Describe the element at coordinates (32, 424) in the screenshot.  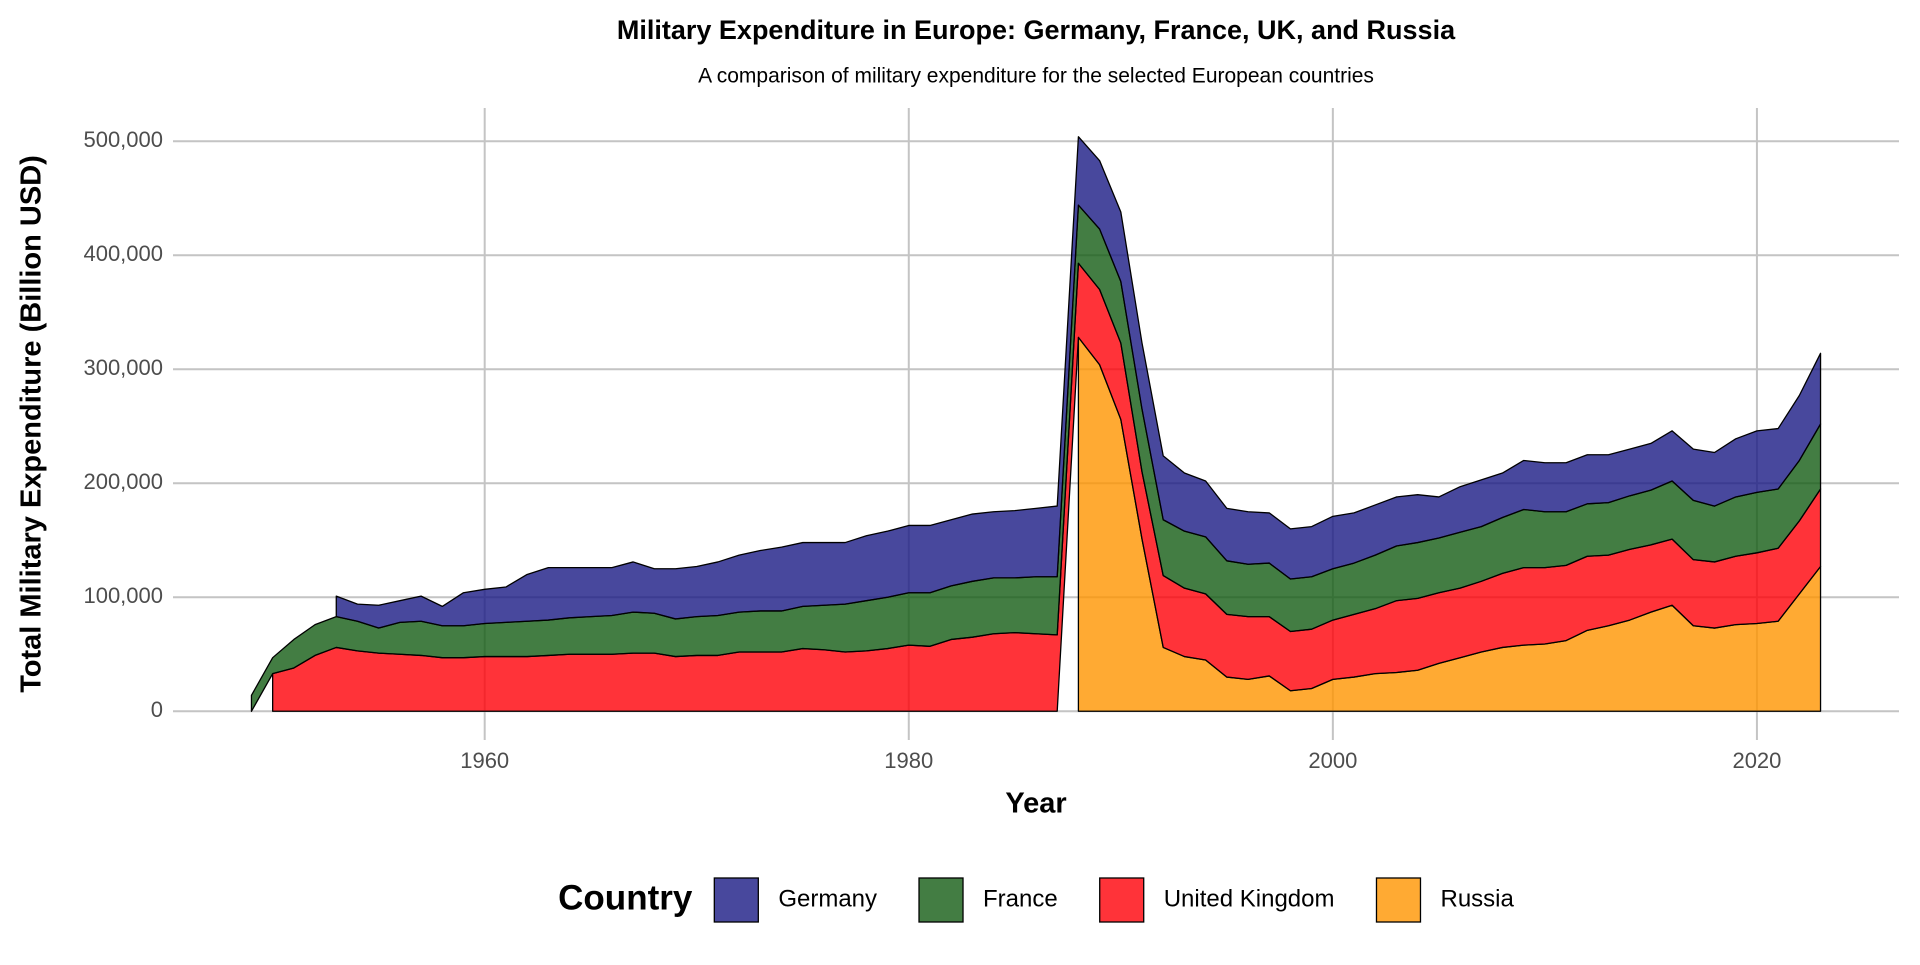
I see `y-axis-title: Total Military Expenditure (Billion USD)` at that location.